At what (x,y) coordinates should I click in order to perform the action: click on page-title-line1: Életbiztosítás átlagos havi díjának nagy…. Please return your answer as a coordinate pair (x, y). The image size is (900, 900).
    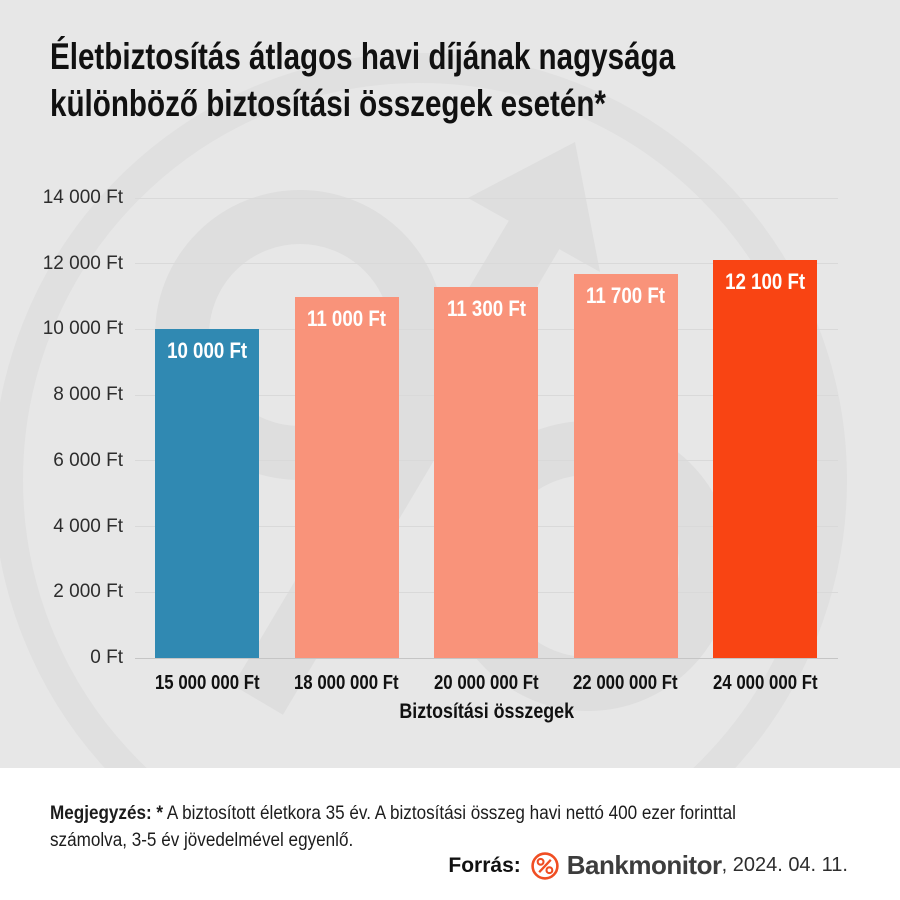
    Looking at the image, I should click on (363, 56).